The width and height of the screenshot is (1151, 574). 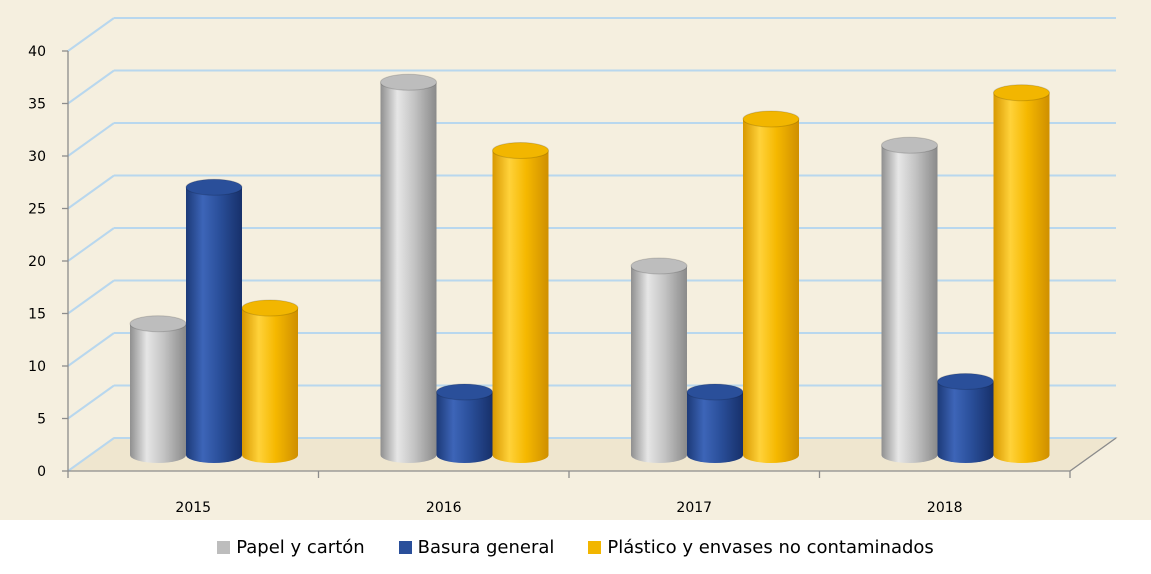 I want to click on y-tick-label: 10, so click(x=37, y=367).